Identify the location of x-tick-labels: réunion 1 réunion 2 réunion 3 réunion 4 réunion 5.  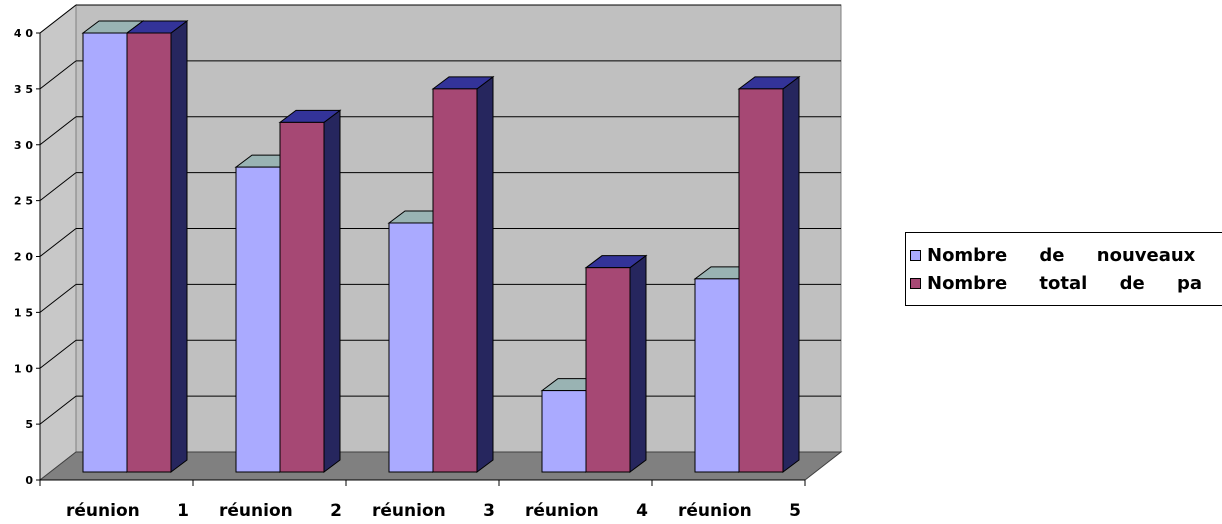
(433, 511).